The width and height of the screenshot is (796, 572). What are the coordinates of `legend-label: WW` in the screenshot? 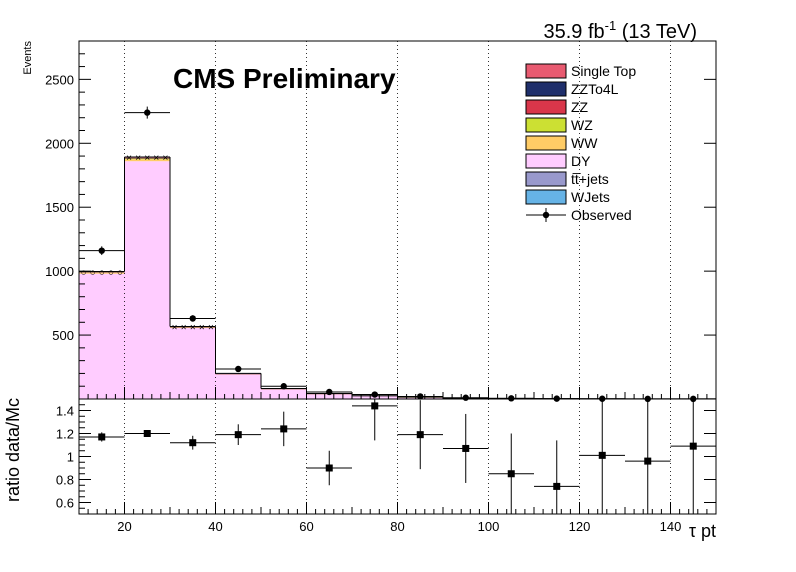 It's located at (584, 143).